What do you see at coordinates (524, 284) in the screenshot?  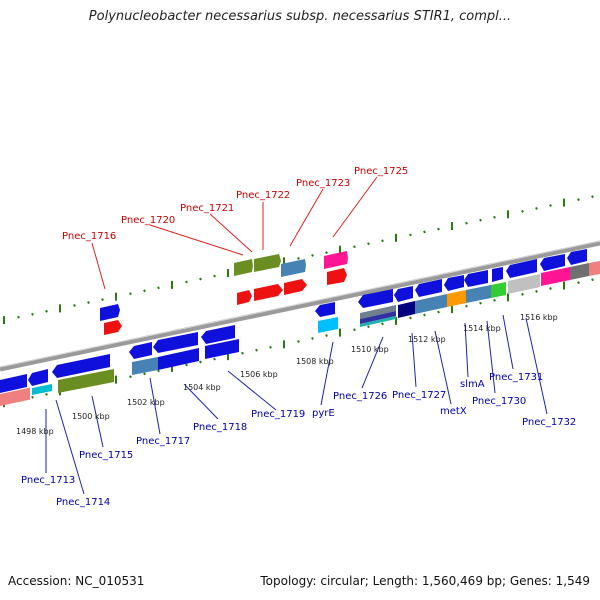 I see `gene-silver-a` at bounding box center [524, 284].